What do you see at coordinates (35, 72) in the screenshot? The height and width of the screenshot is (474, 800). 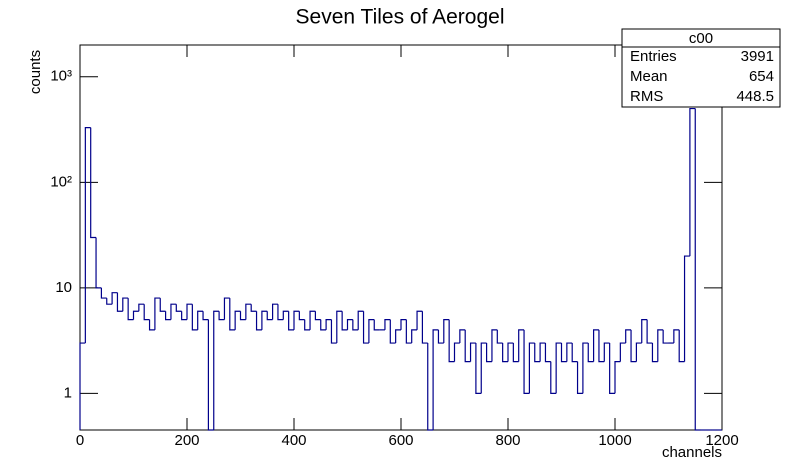 I see `y-axis-title: counts` at bounding box center [35, 72].